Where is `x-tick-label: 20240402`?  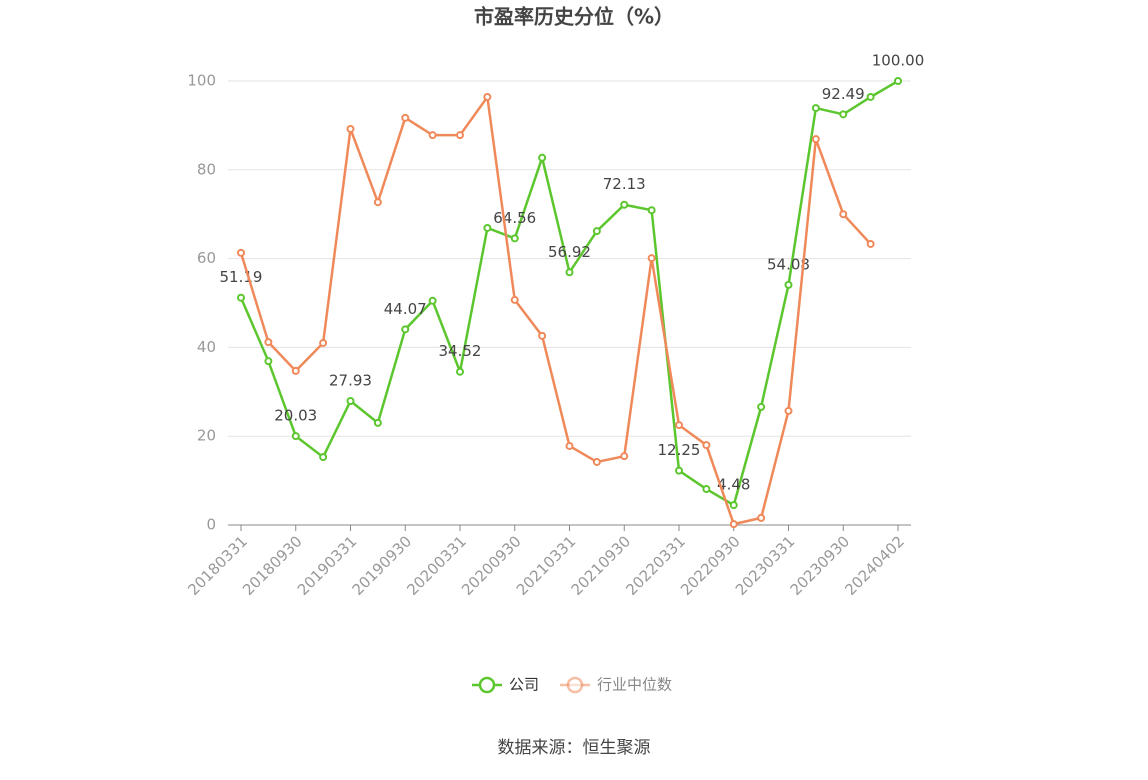
x-tick-label: 20240402 is located at coordinates (874, 565).